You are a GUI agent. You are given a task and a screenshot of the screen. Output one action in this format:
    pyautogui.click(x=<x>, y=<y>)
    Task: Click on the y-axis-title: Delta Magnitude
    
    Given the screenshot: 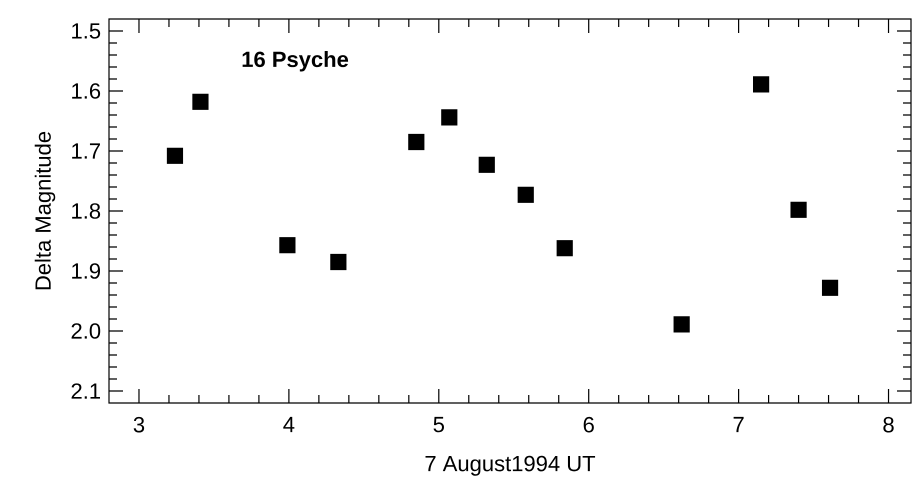 What is the action you would take?
    pyautogui.click(x=45, y=211)
    